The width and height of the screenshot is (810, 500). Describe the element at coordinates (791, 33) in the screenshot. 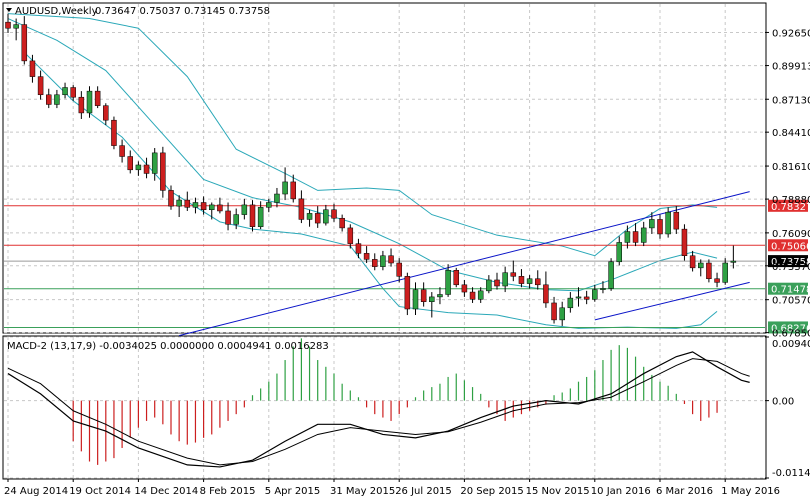

I see `price-tick-label: 0.92650` at that location.